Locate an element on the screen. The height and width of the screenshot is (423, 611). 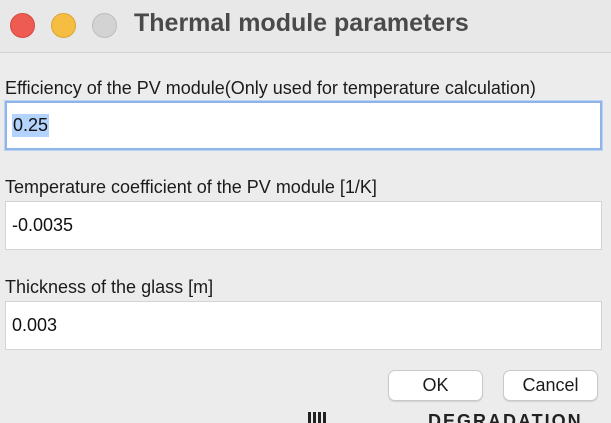
temperature-coefficient-input: -0.0035 is located at coordinates (303, 225).